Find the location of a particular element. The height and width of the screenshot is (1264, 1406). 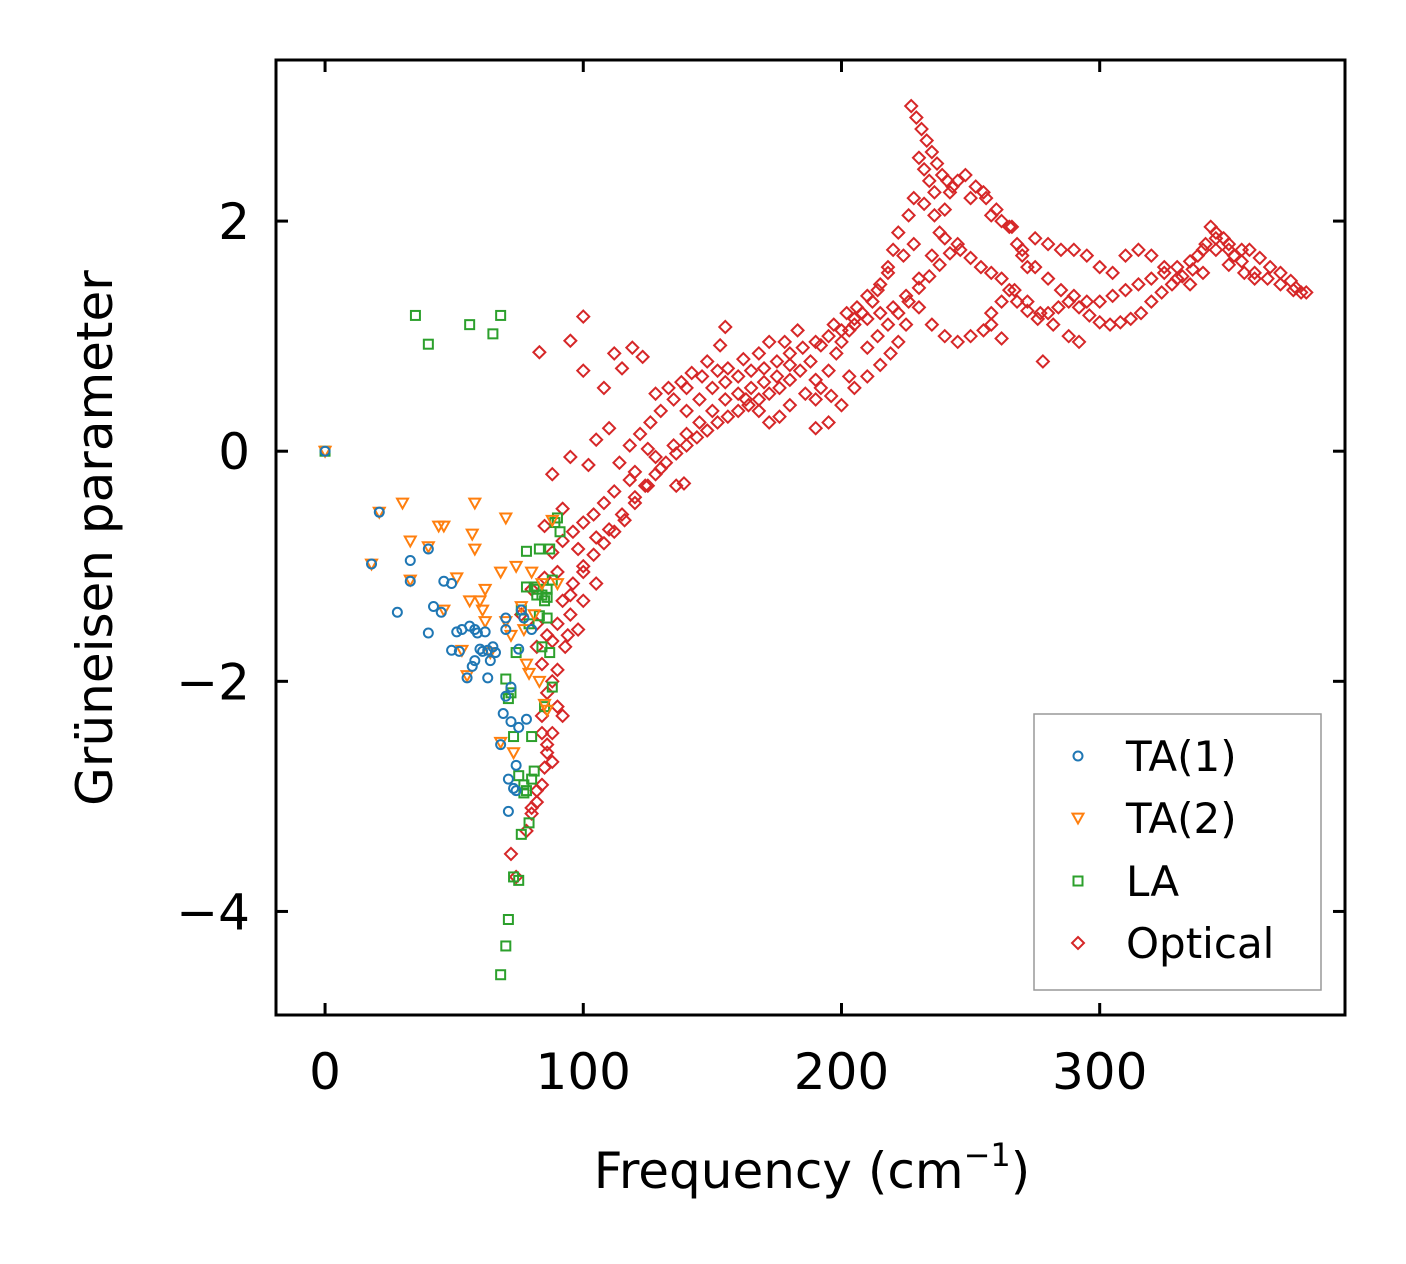

legend-label: TA(1) is located at coordinates (1181, 756).